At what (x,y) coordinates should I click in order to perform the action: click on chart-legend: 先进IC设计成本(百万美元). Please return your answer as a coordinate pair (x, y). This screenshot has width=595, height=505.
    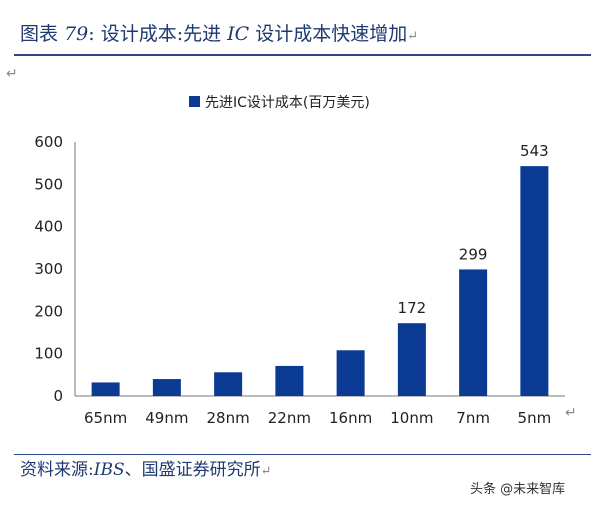
    Looking at the image, I should click on (279, 103).